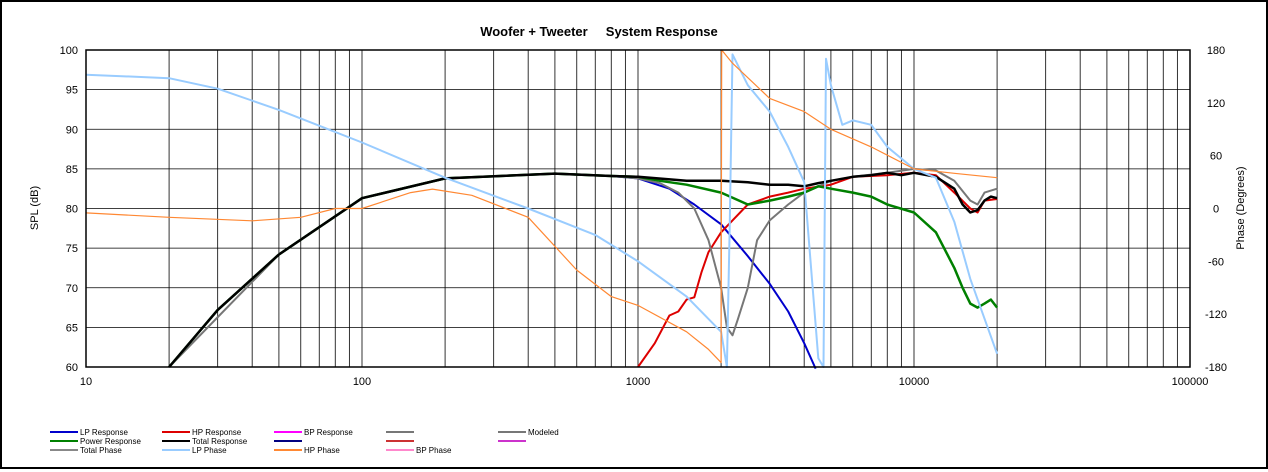 This screenshot has width=1268, height=472. What do you see at coordinates (434, 450) in the screenshot?
I see `legend-label: BP Phase` at bounding box center [434, 450].